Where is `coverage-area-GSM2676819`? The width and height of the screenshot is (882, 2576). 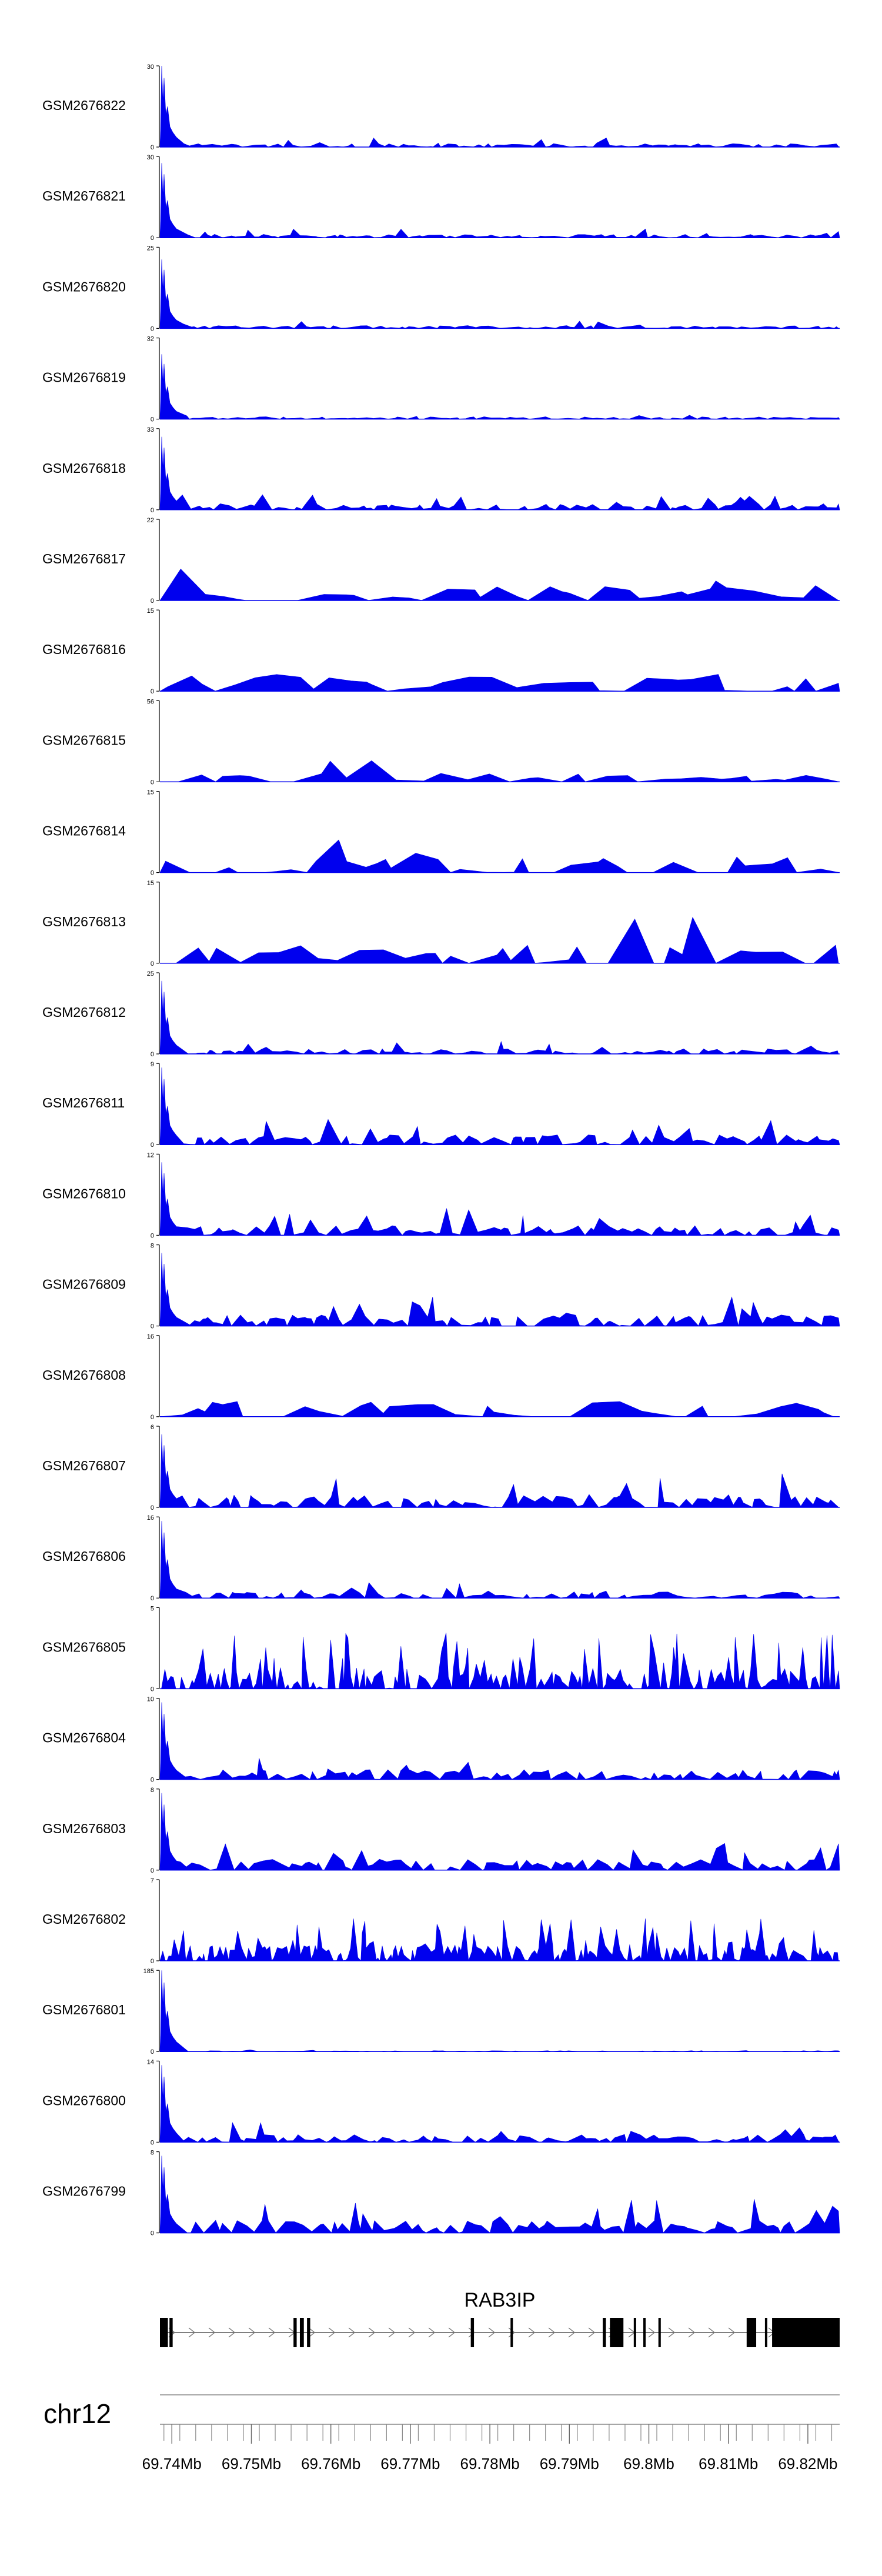
coverage-area-GSM2676819 is located at coordinates (499, 386).